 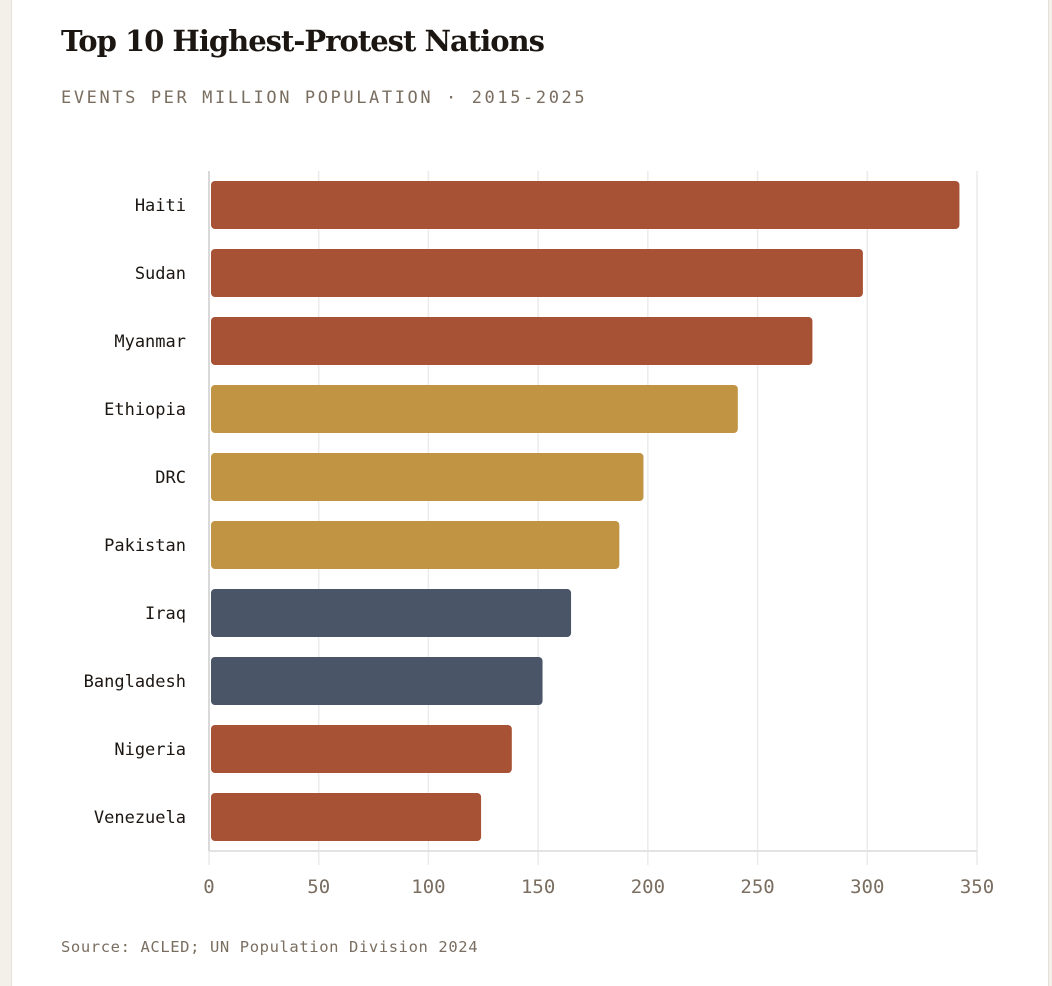 What do you see at coordinates (648, 887) in the screenshot?
I see `x-tick-label: 200` at bounding box center [648, 887].